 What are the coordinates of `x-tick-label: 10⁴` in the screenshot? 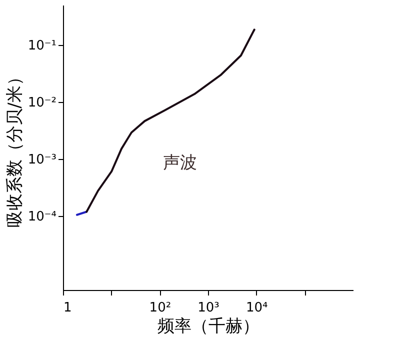 It's located at (257, 308).